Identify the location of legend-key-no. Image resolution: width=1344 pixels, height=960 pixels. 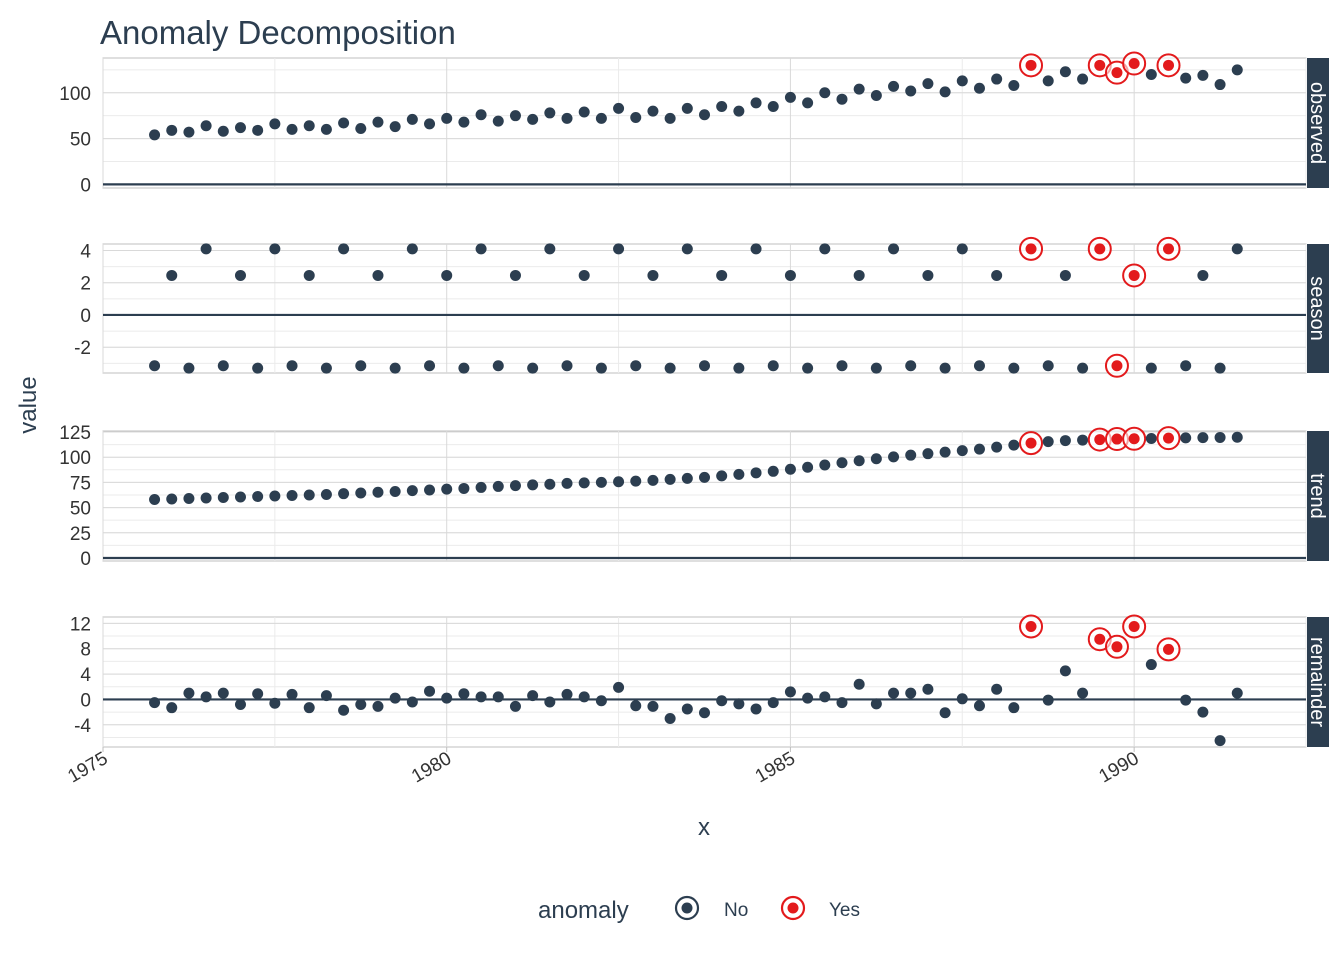
(687, 908).